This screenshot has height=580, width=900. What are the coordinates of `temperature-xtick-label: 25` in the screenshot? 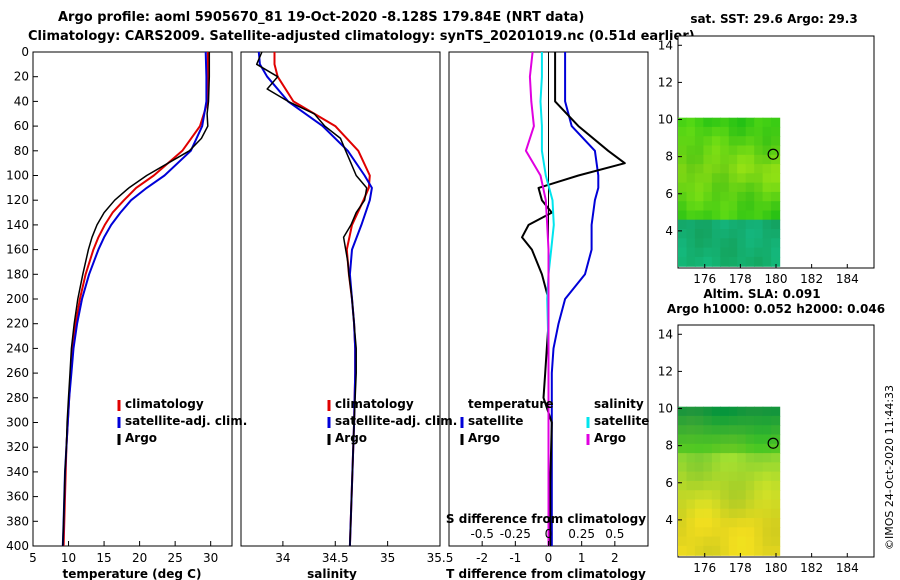 It's located at (175, 558).